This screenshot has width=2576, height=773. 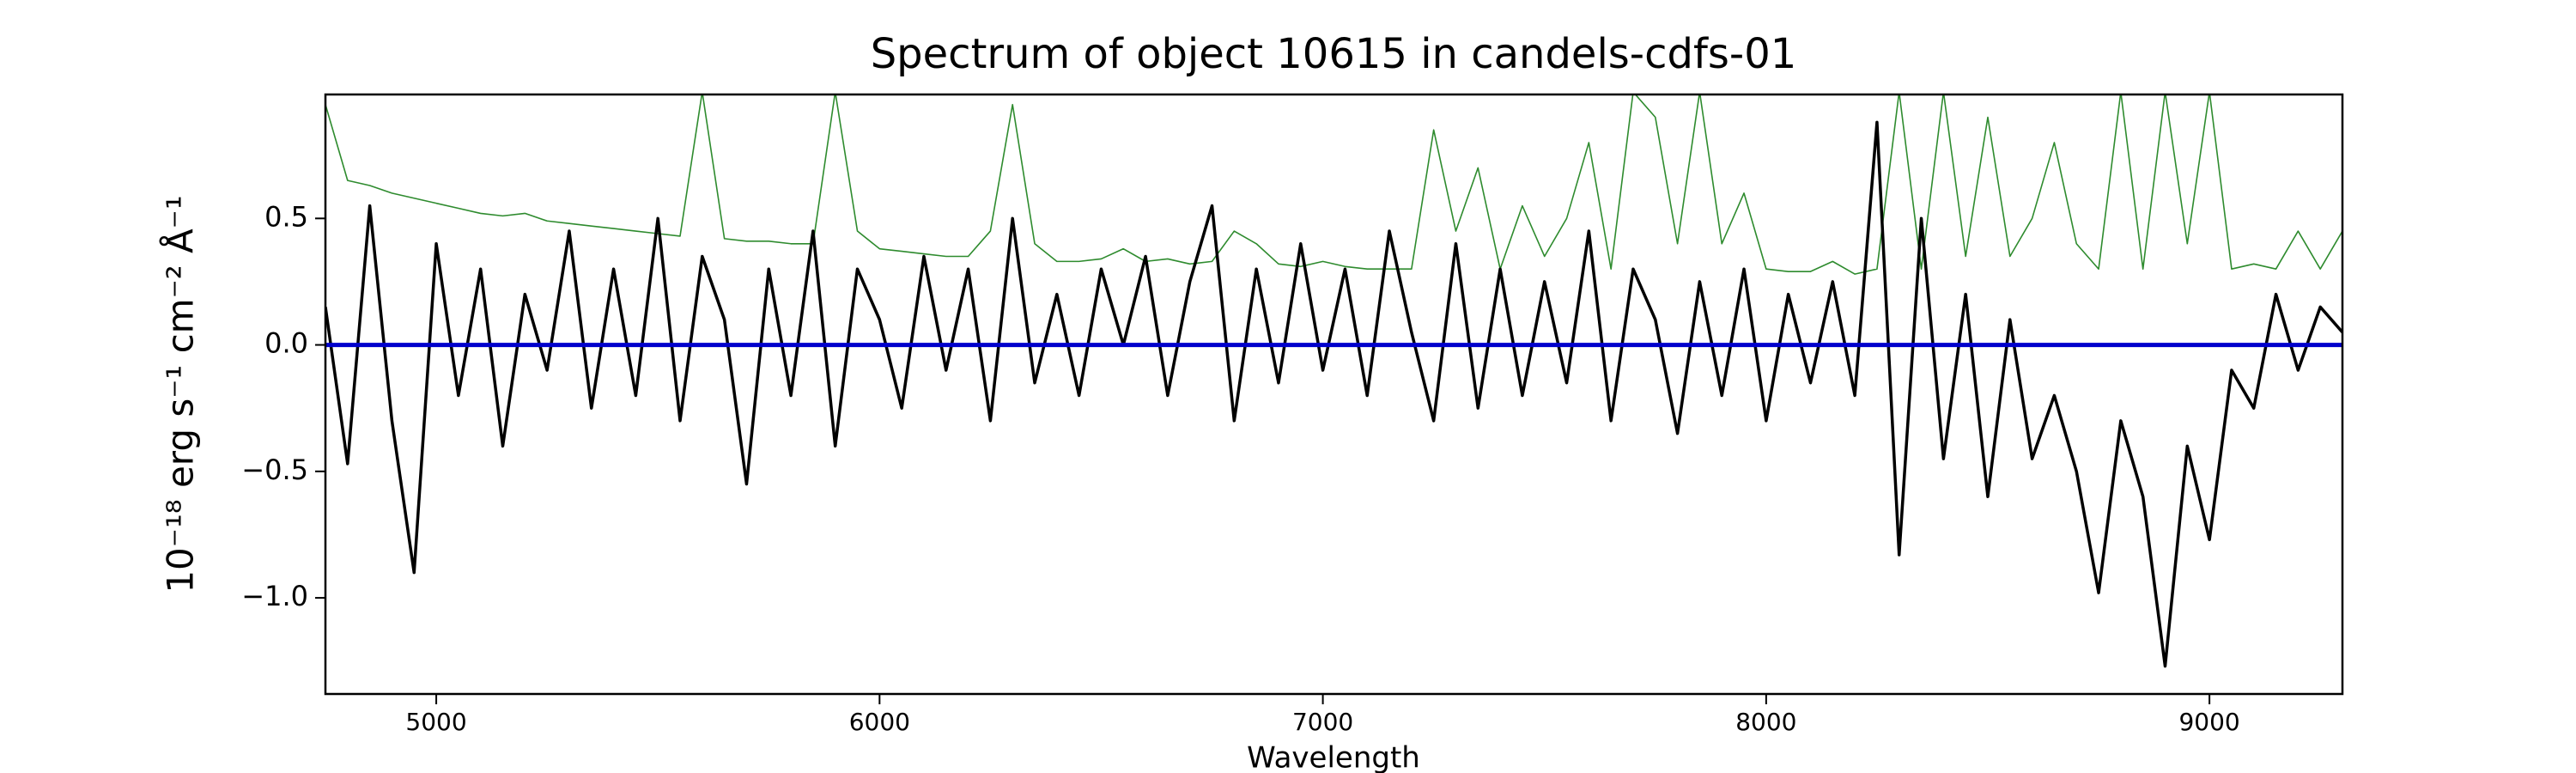 I want to click on x-tick-label: 8000, so click(x=1765, y=722).